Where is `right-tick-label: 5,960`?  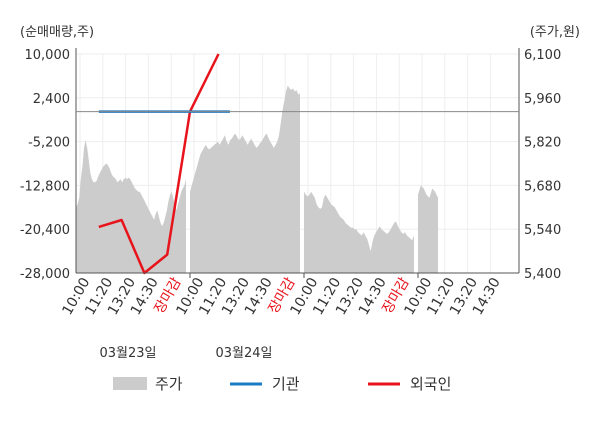 right-tick-label: 5,960 is located at coordinates (542, 99).